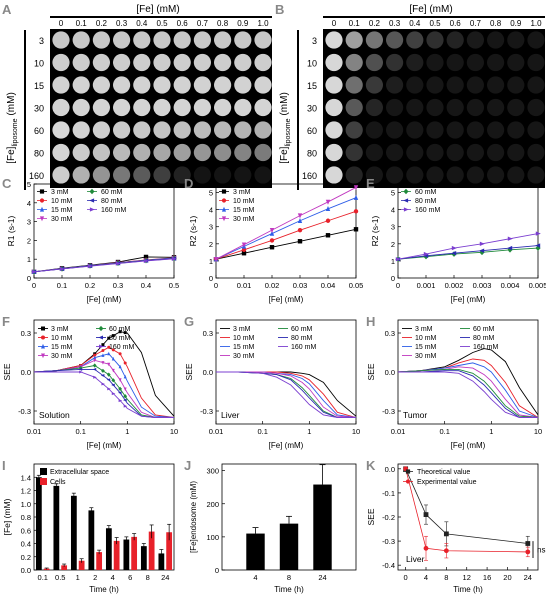 This screenshot has width=546, height=598. What do you see at coordinates (39, 109) in the screenshot?
I see `row-label: 30` at bounding box center [39, 109].